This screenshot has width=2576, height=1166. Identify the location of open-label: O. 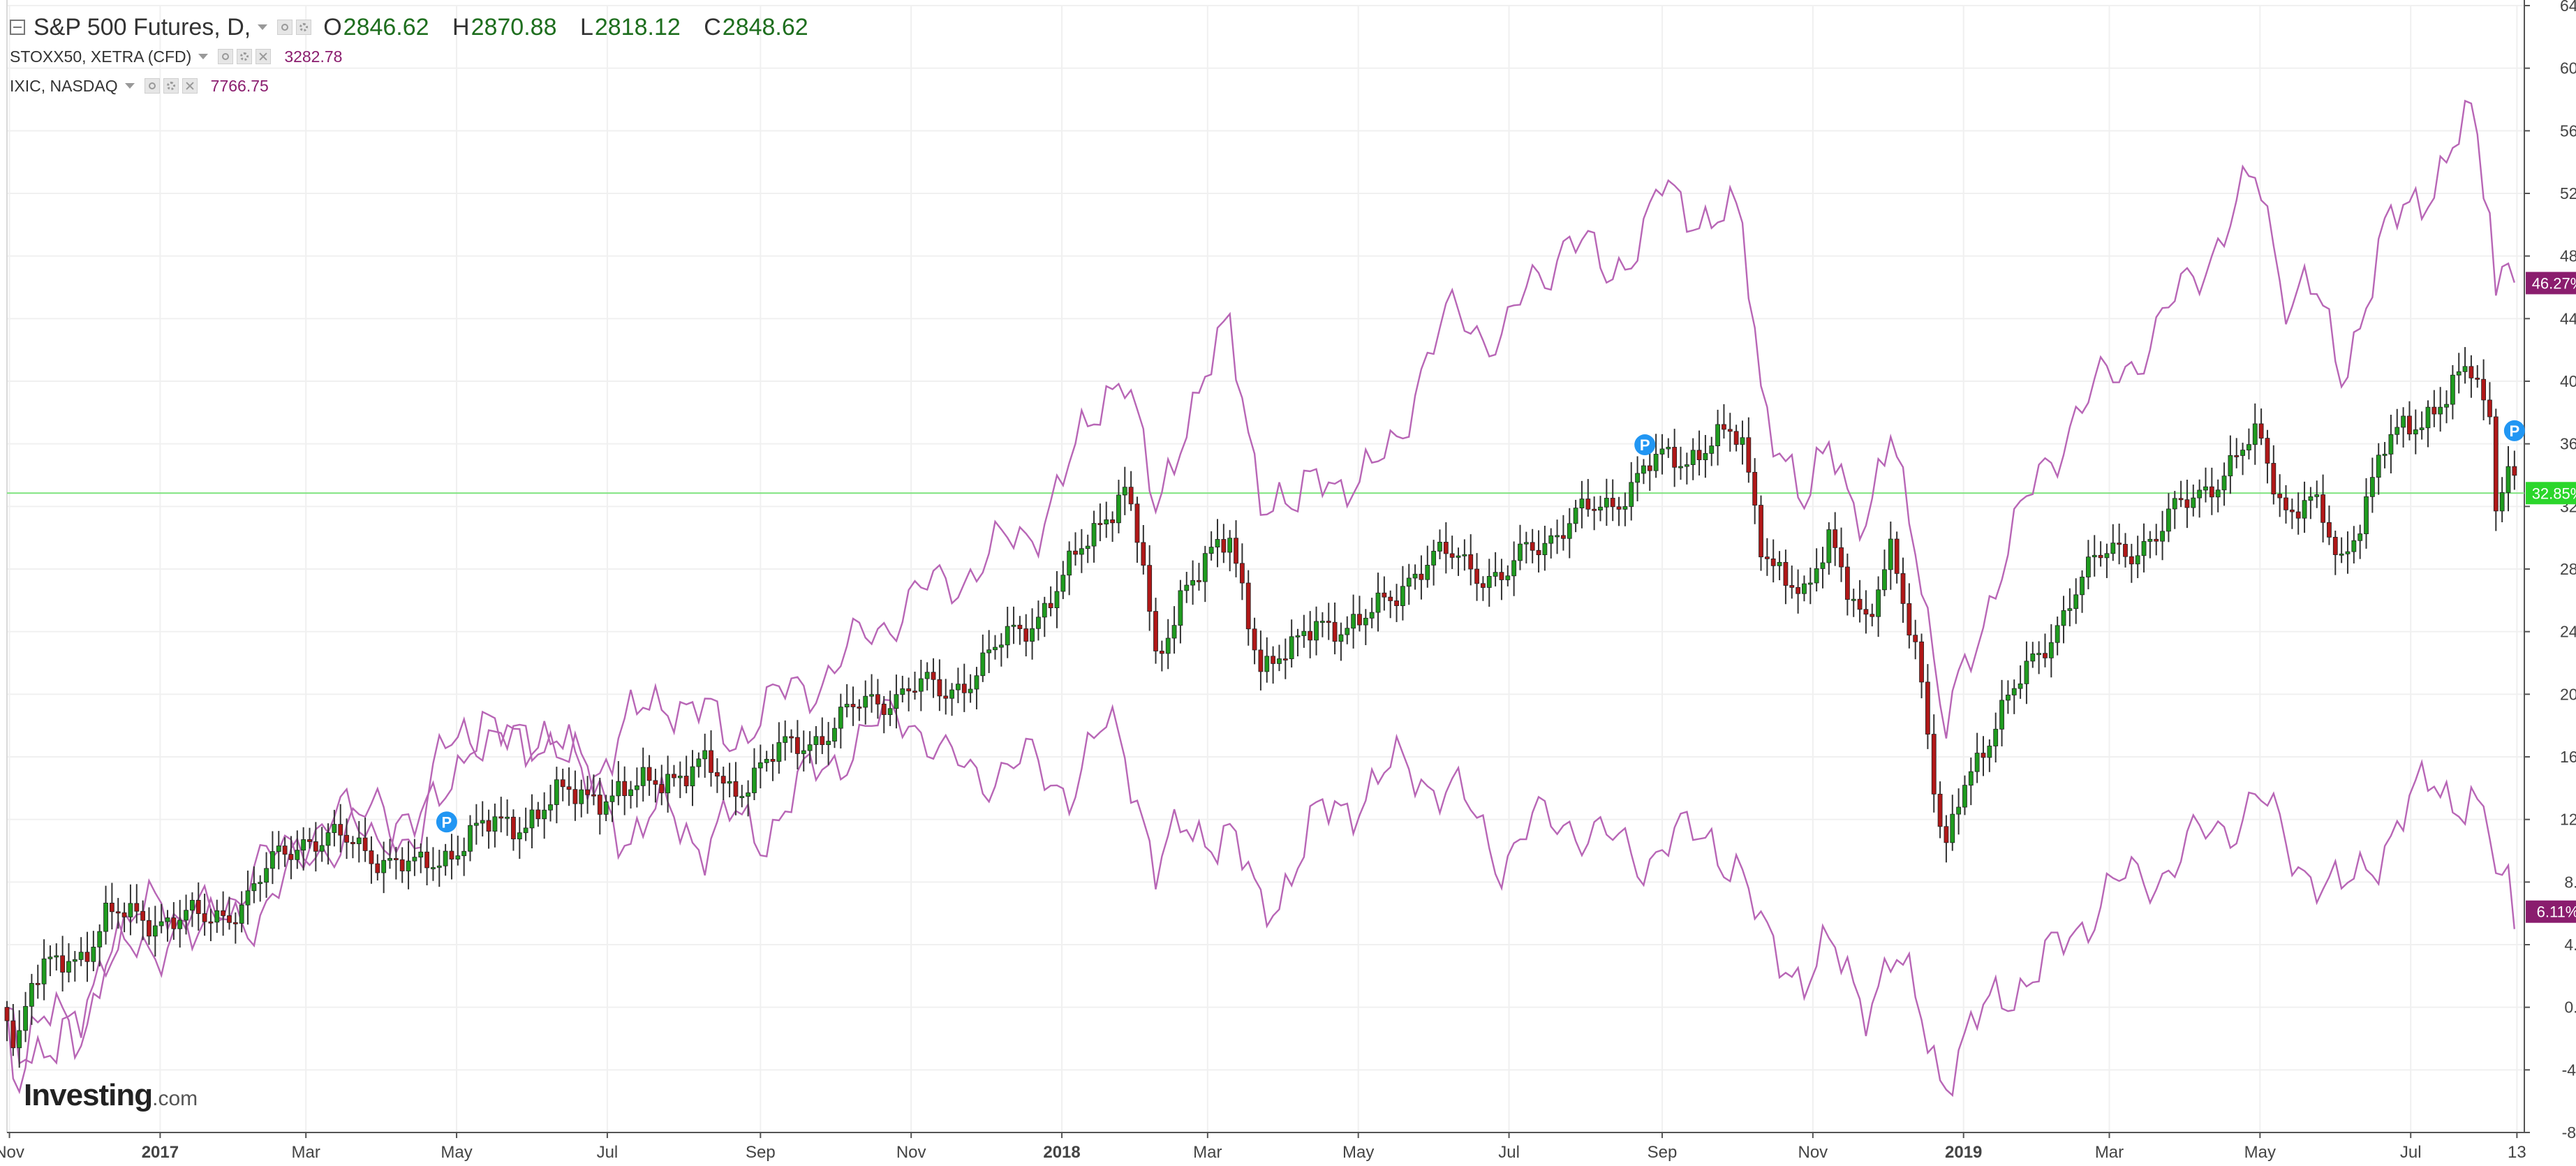
(332, 26).